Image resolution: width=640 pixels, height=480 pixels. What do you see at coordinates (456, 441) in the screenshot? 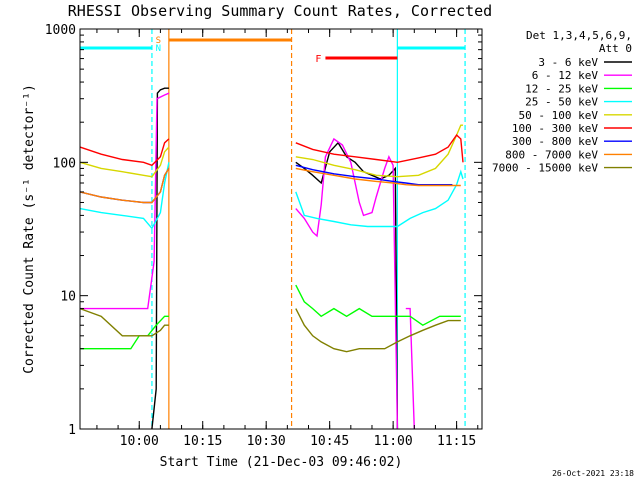
I see `x-tick-label: 11:15` at bounding box center [456, 441].